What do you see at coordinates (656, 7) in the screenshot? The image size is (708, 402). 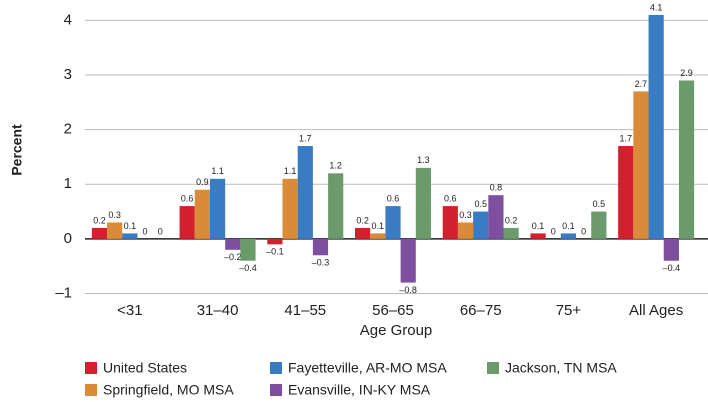 I see `value-label: 4.1` at bounding box center [656, 7].